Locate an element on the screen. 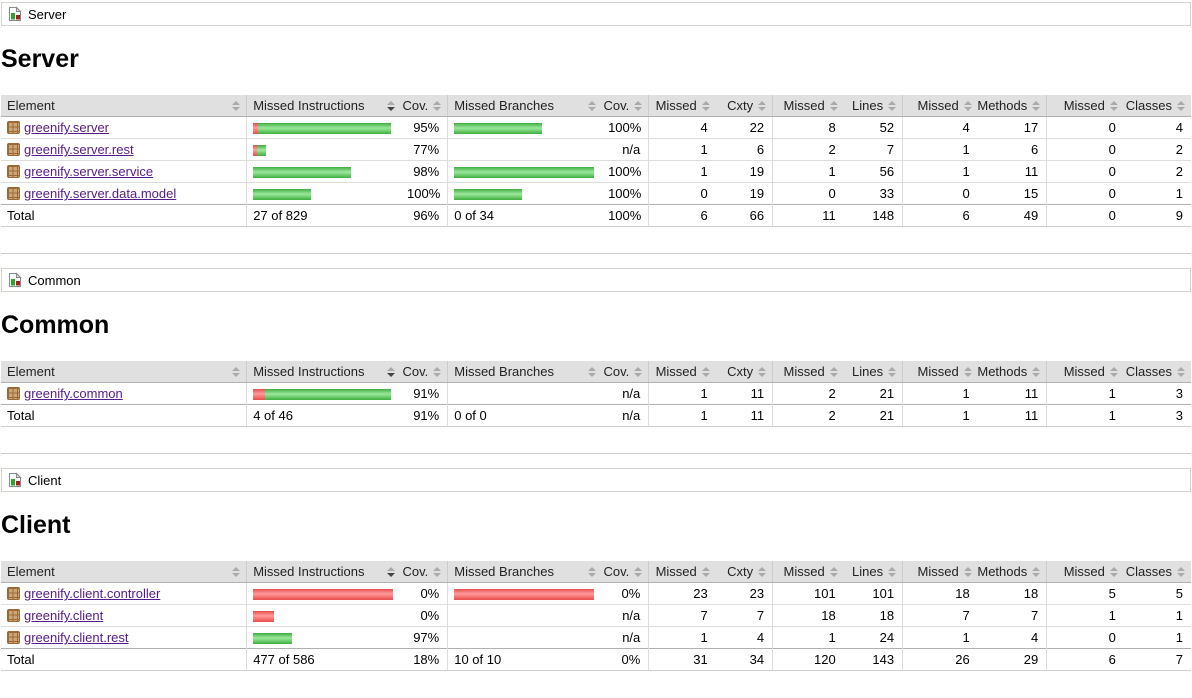 The image size is (1192, 698). total-branch-cov: 100% is located at coordinates (625, 215).